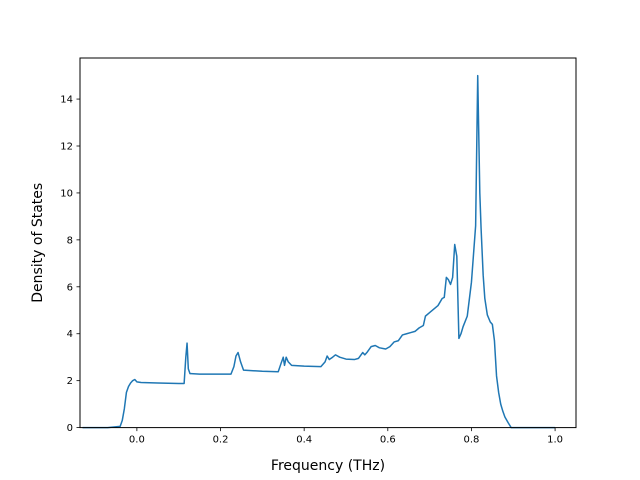  Describe the element at coordinates (388, 440) in the screenshot. I see `x-tick-label: 0.6` at that location.